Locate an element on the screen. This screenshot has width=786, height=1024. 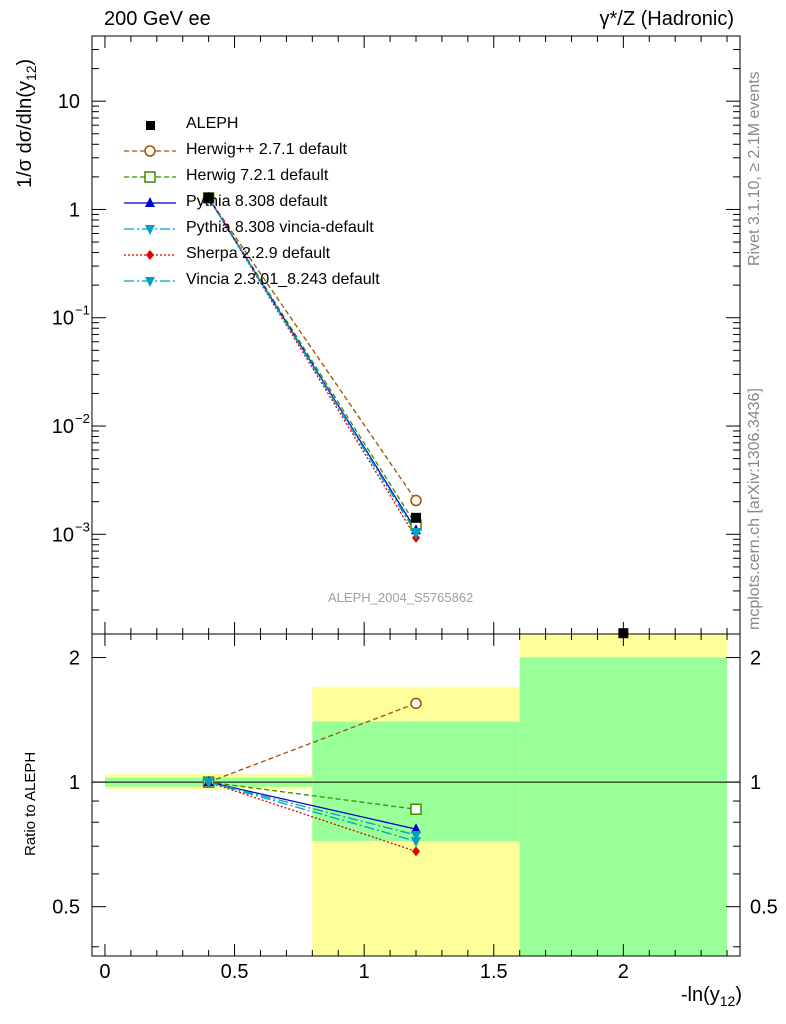
legend-entry-series-5: Vincia 2.3.01_8.243 default is located at coordinates (282, 281).